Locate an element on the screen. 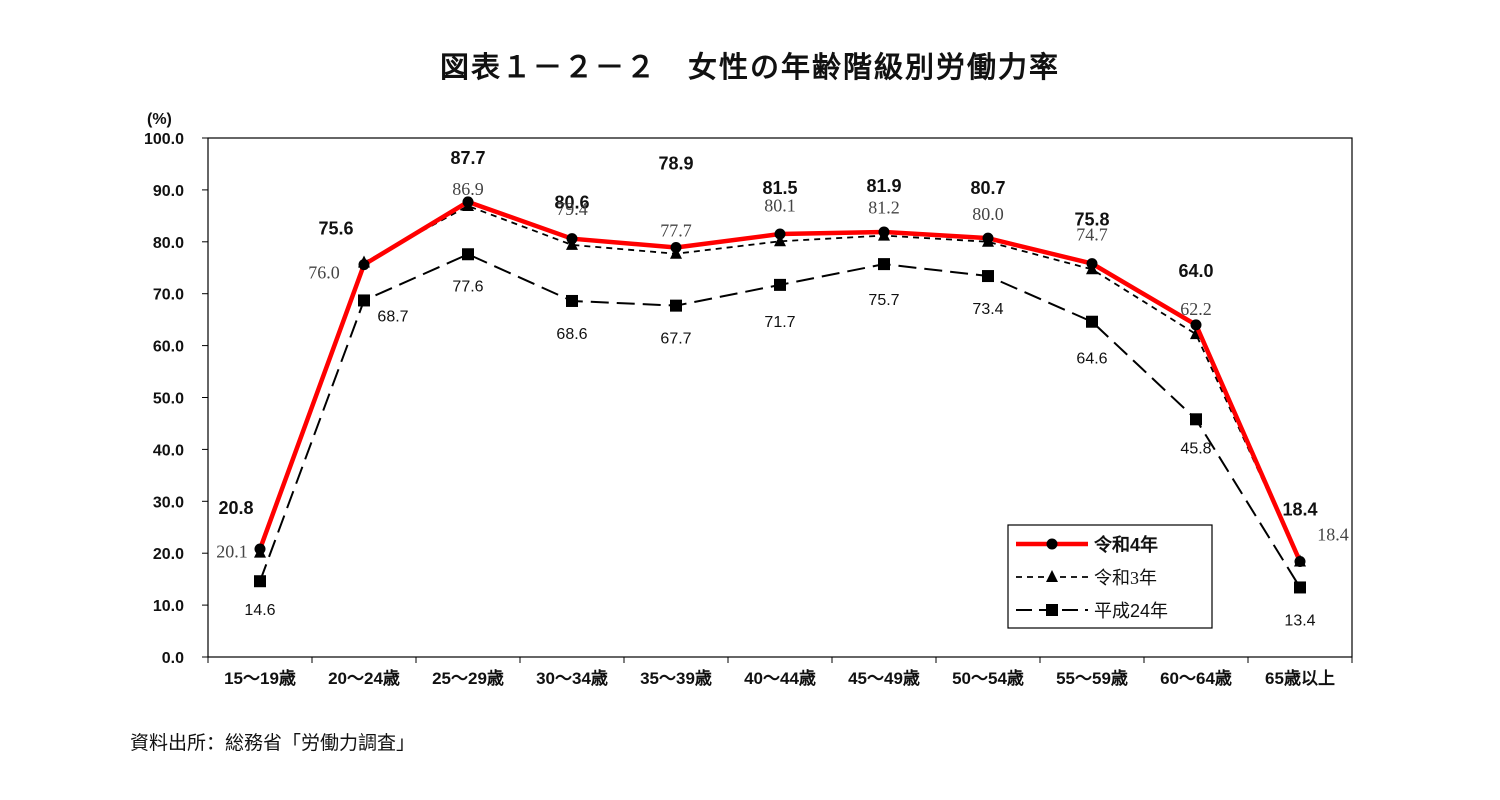 The height and width of the screenshot is (800, 1500). data-label-reiwa4: 80.6 is located at coordinates (571, 203).